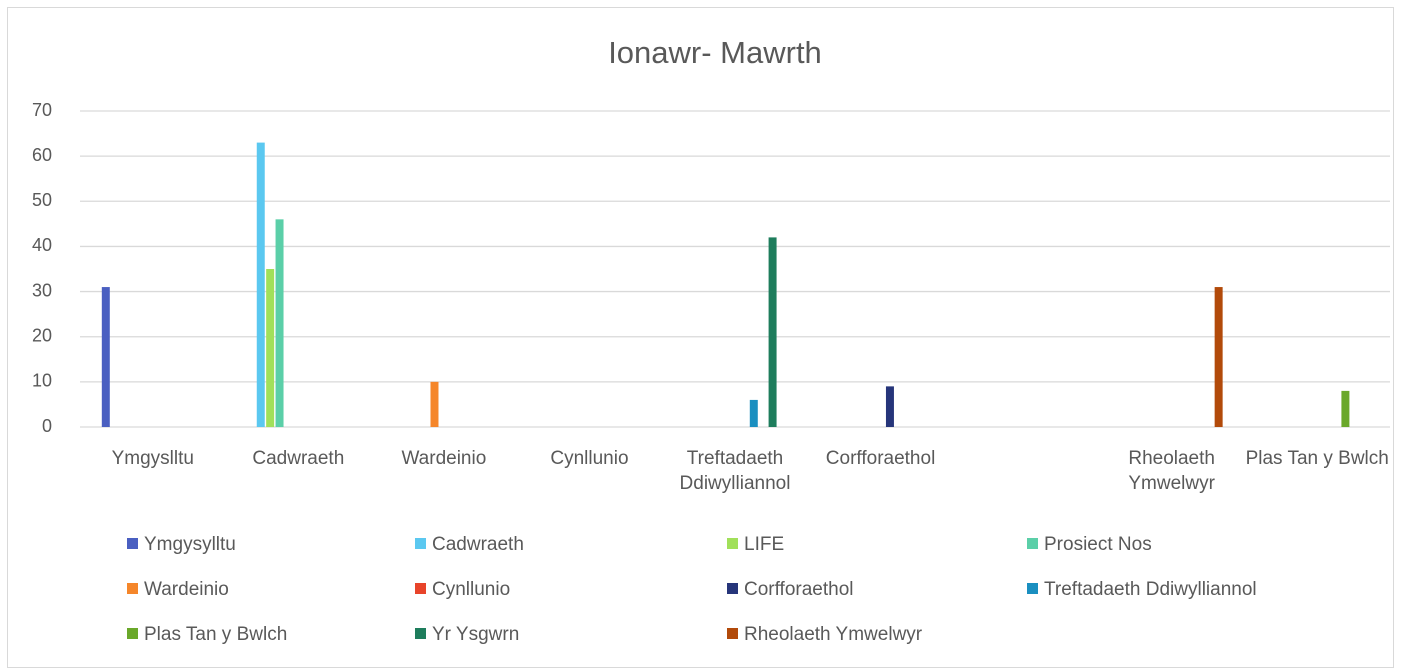 The image size is (1401, 669). Describe the element at coordinates (42, 110) in the screenshot. I see `y-tick-label: 70` at that location.